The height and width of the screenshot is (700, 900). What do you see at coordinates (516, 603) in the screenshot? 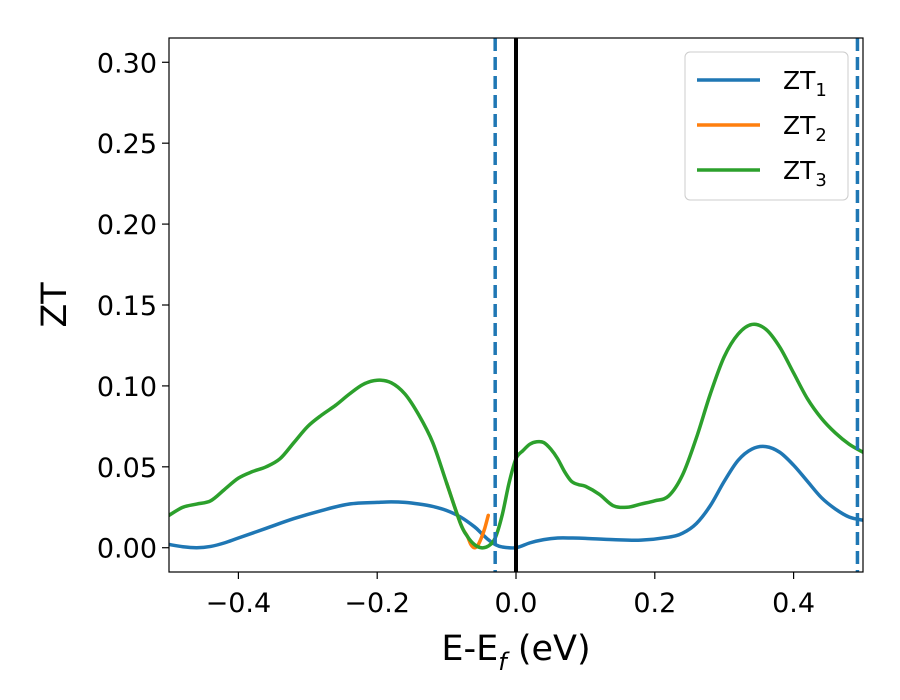
I see `x-tick-label: 0.0` at bounding box center [516, 603].